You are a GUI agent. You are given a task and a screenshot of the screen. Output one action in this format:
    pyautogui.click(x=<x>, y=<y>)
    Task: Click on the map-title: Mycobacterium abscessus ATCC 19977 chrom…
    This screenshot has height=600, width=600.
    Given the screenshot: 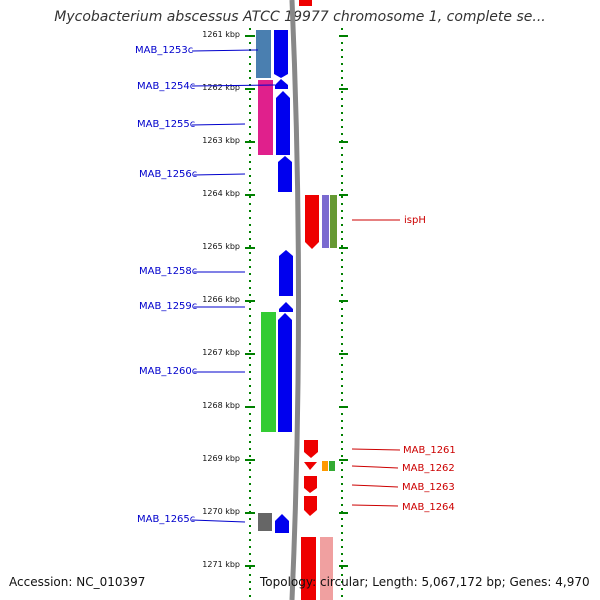 What is the action you would take?
    pyautogui.click(x=300, y=17)
    